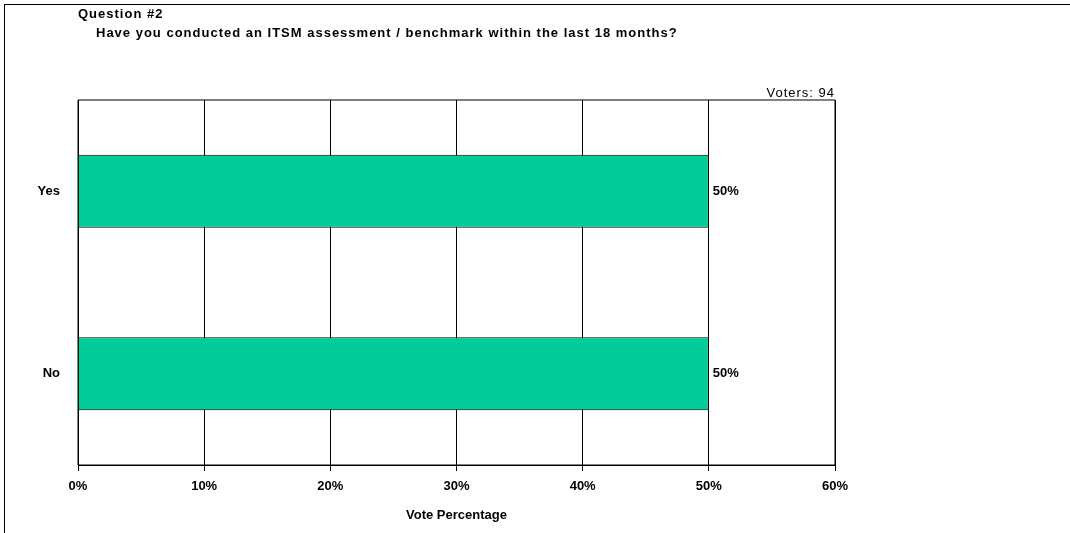 Image resolution: width=1070 pixels, height=533 pixels. Describe the element at coordinates (51, 373) in the screenshot. I see `y-tick-label: No` at that location.